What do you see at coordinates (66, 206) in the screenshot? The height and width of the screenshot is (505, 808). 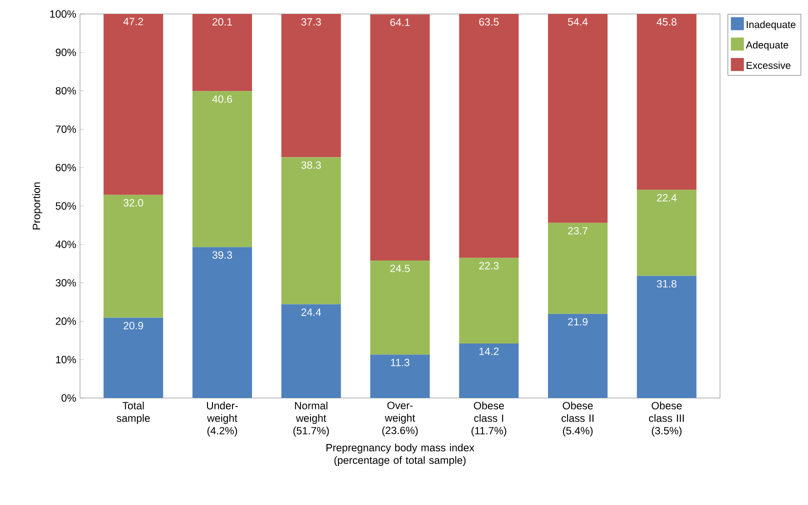 I see `y-tick-label: 50%` at bounding box center [66, 206].